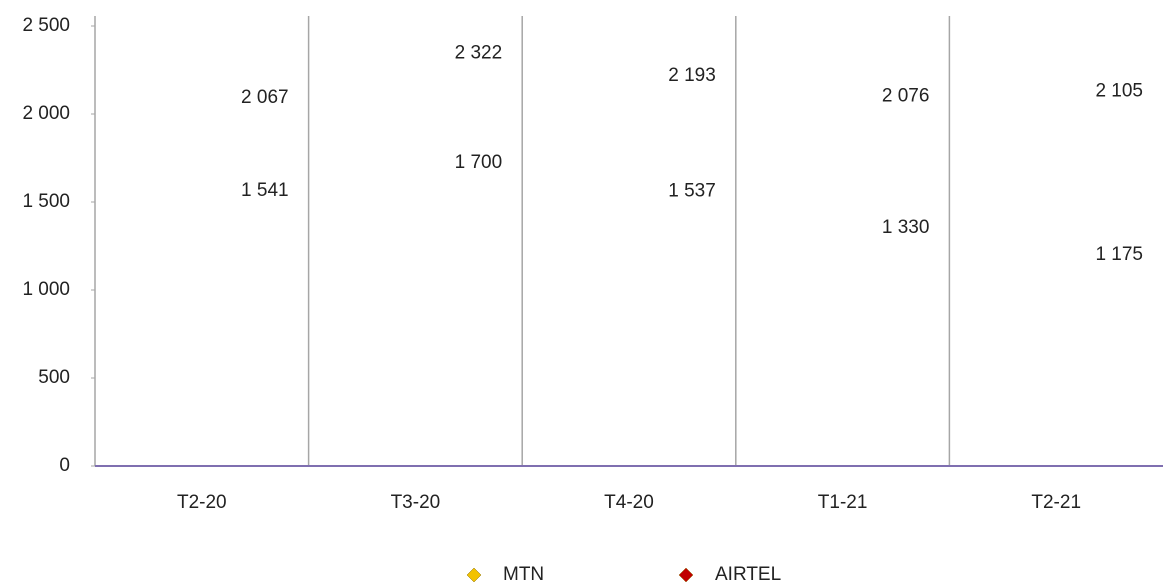  I want to click on y-tick-label: 2 000, so click(46, 113).